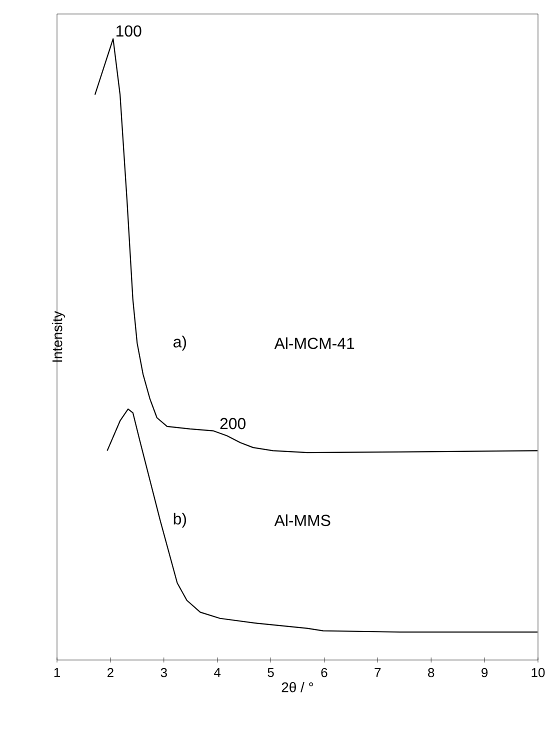 The height and width of the screenshot is (746, 553). What do you see at coordinates (271, 673) in the screenshot?
I see `x-tick-label: 5` at bounding box center [271, 673].